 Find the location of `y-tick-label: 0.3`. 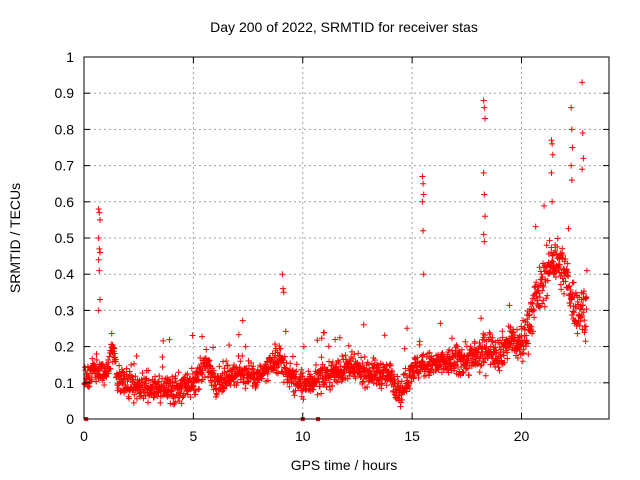

y-tick-label: 0.3 is located at coordinates (65, 310).